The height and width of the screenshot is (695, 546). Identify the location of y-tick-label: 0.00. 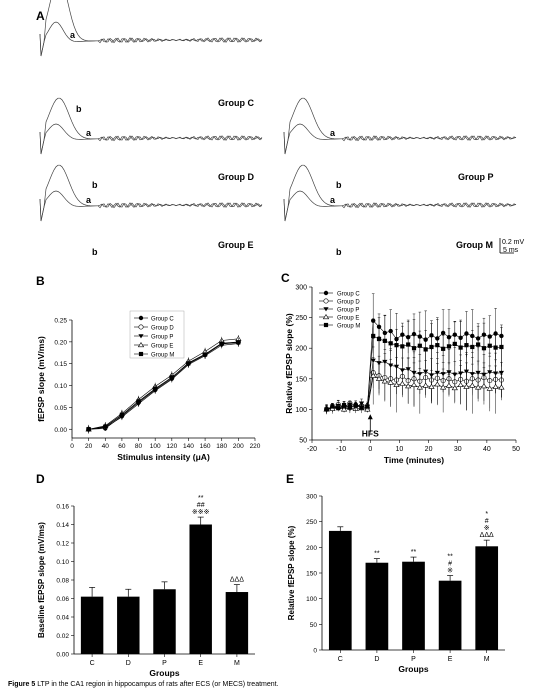
(62, 655).